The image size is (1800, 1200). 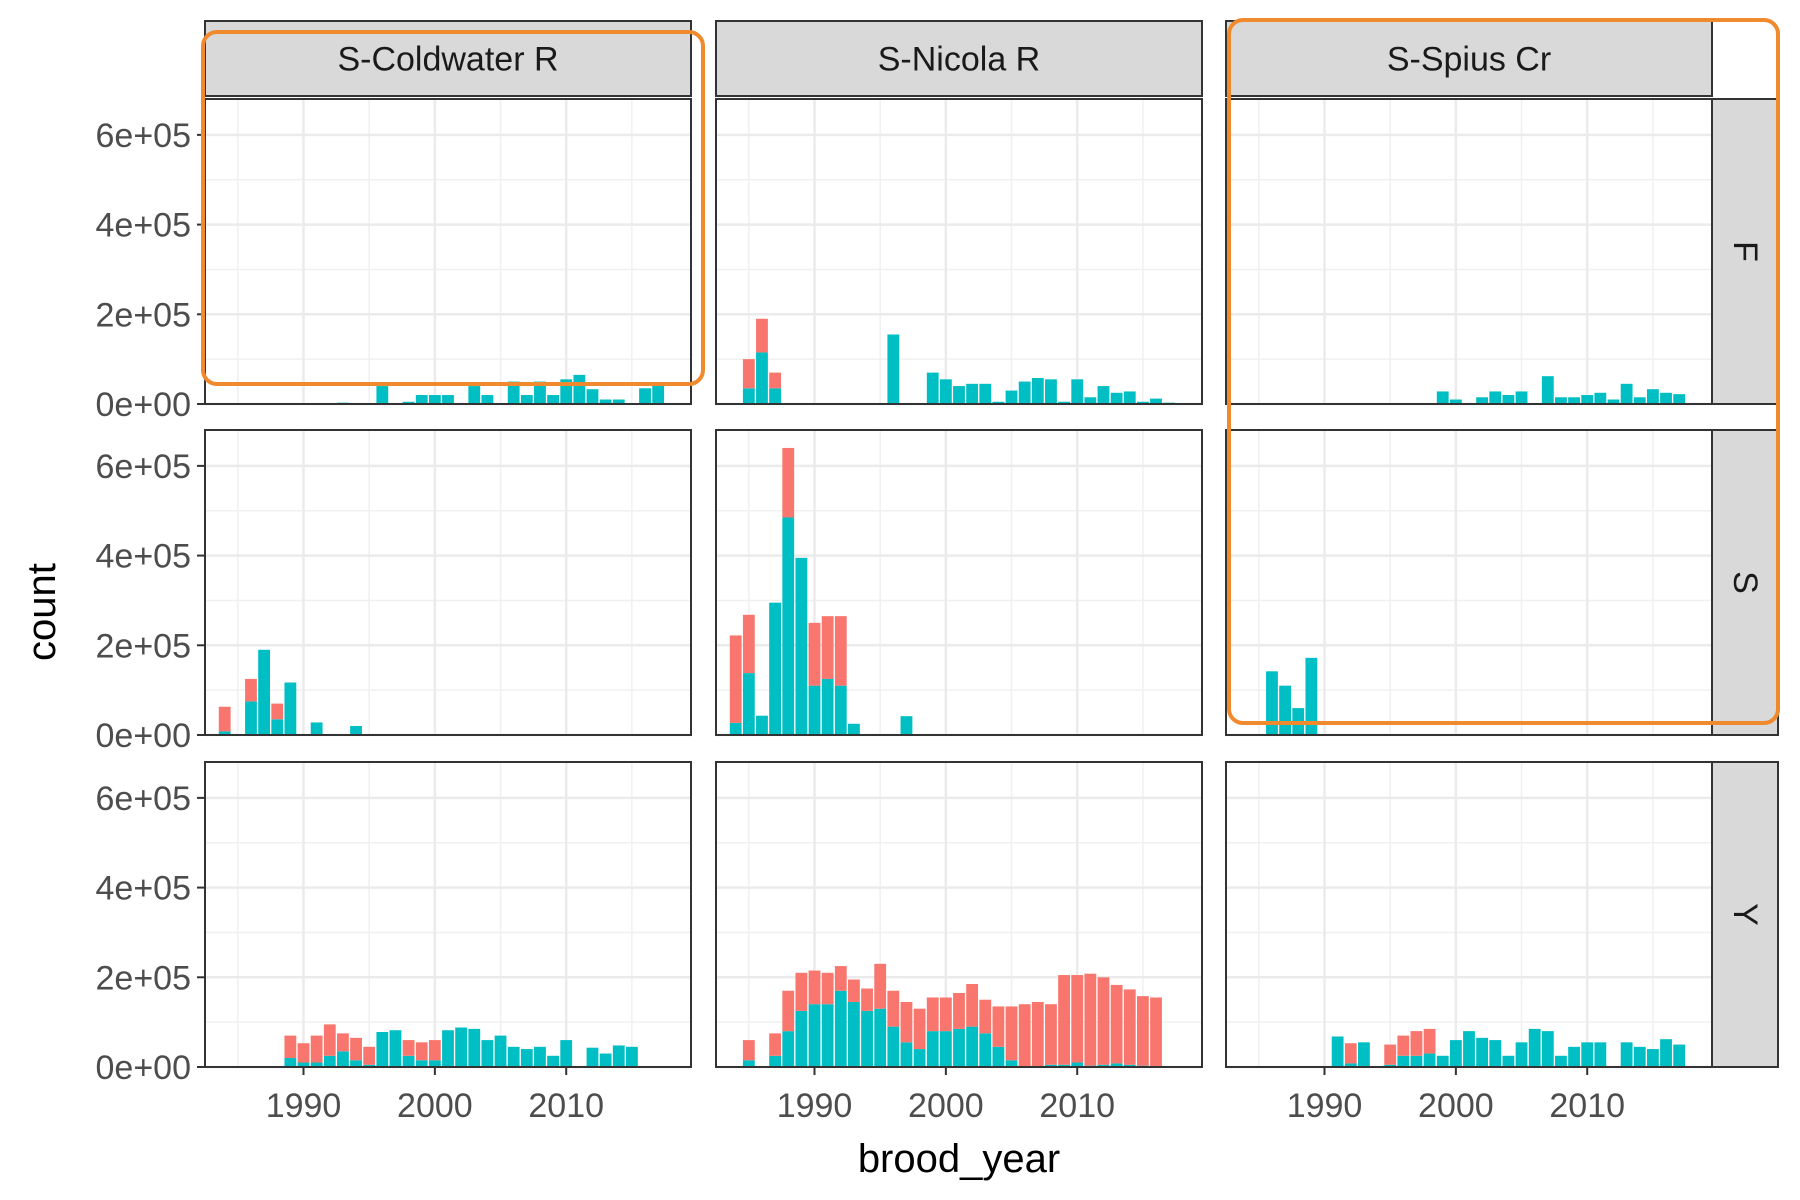 What do you see at coordinates (566, 1053) in the screenshot?
I see `bar-teal-2010-p6` at bounding box center [566, 1053].